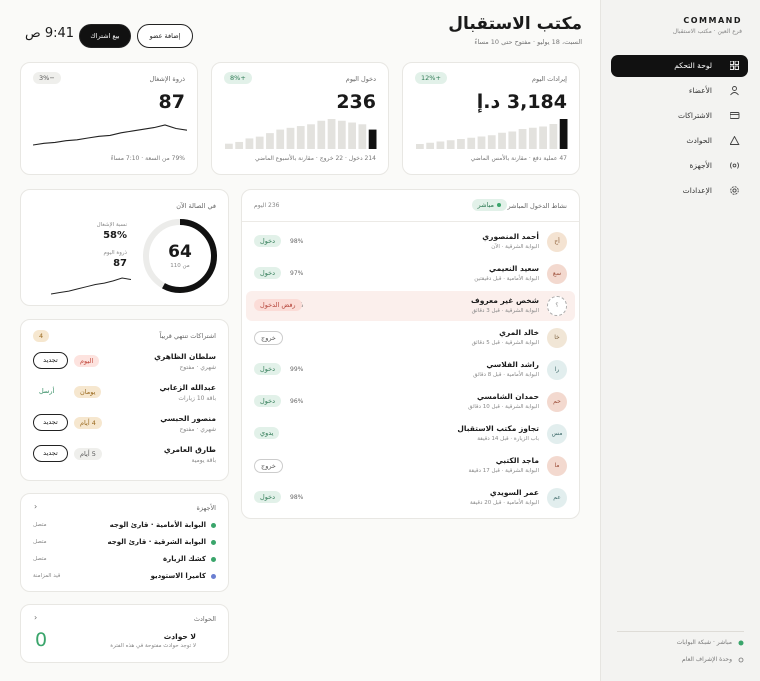 Image resolution: width=760 pixels, height=681 pixels. Describe the element at coordinates (704, 642) in the screenshot. I see `footer-text: مباشر · شبكة البوابات` at that location.